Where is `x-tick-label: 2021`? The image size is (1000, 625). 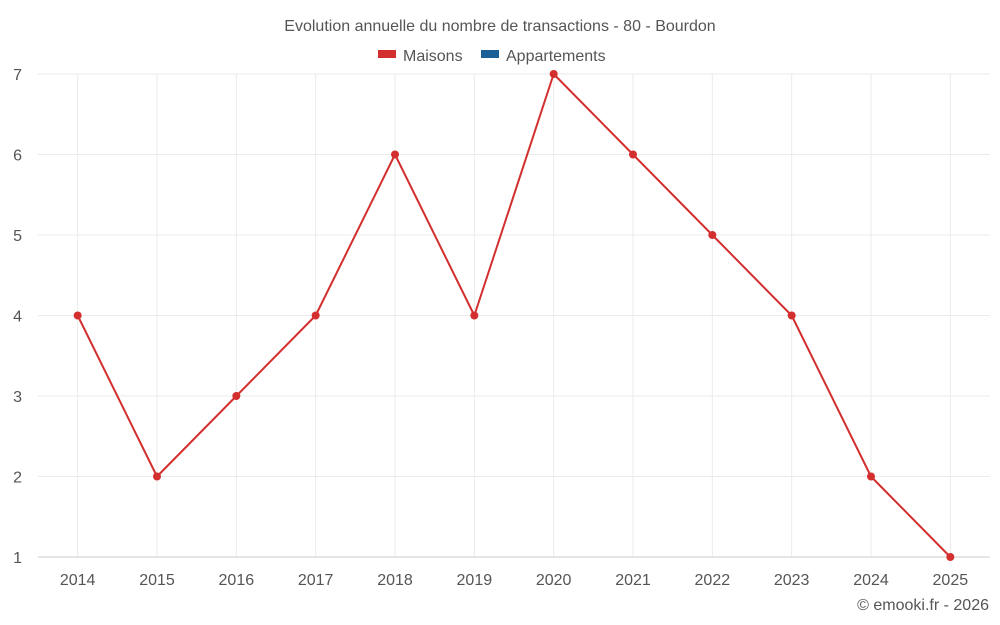 x-tick-label: 2021 is located at coordinates (633, 580).